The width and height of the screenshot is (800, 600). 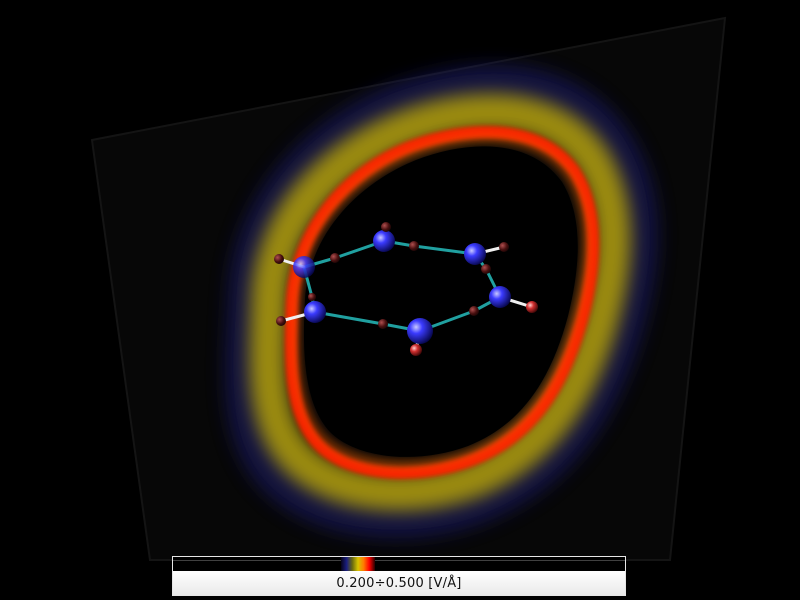 I want to click on molecule-atoms, so click(x=406, y=289).